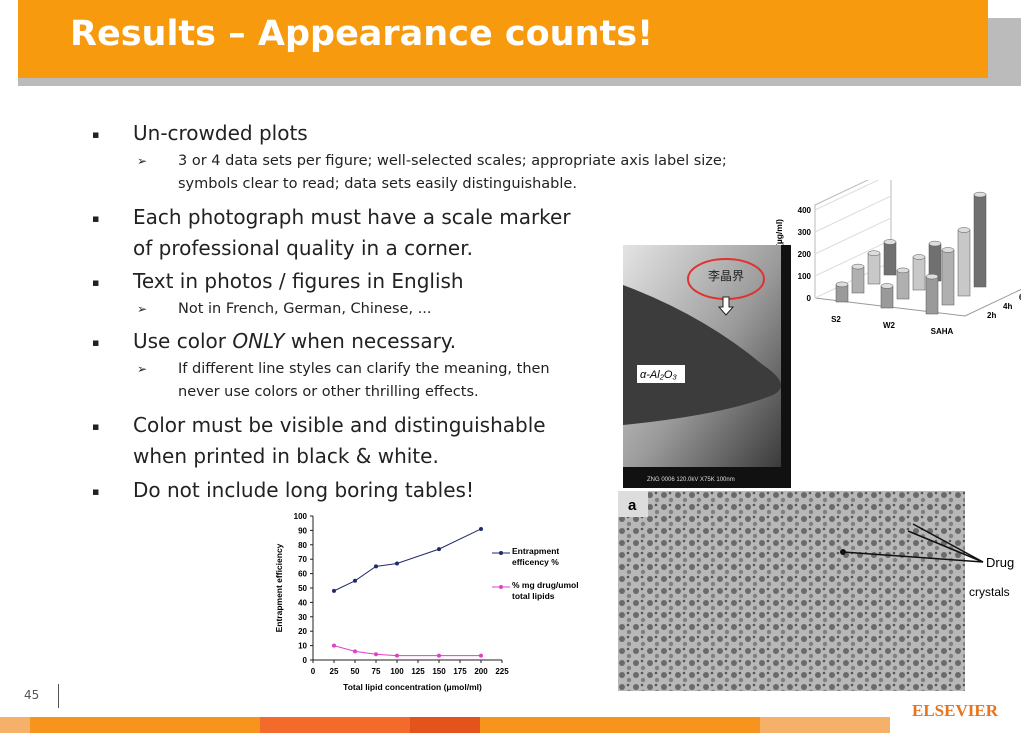 Image resolution: width=1021 pixels, height=733 pixels. What do you see at coordinates (302, 559) in the screenshot?
I see `y-tick-label: 70` at bounding box center [302, 559].